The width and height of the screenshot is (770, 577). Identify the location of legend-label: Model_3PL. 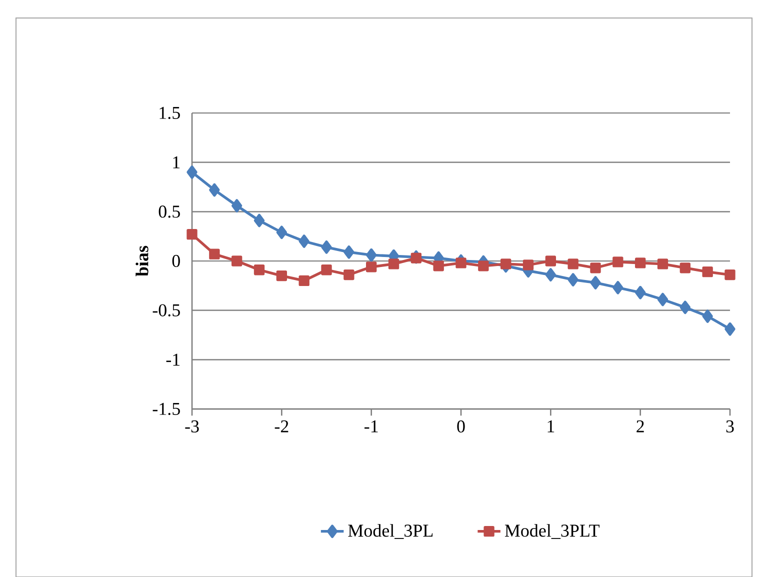
(390, 531).